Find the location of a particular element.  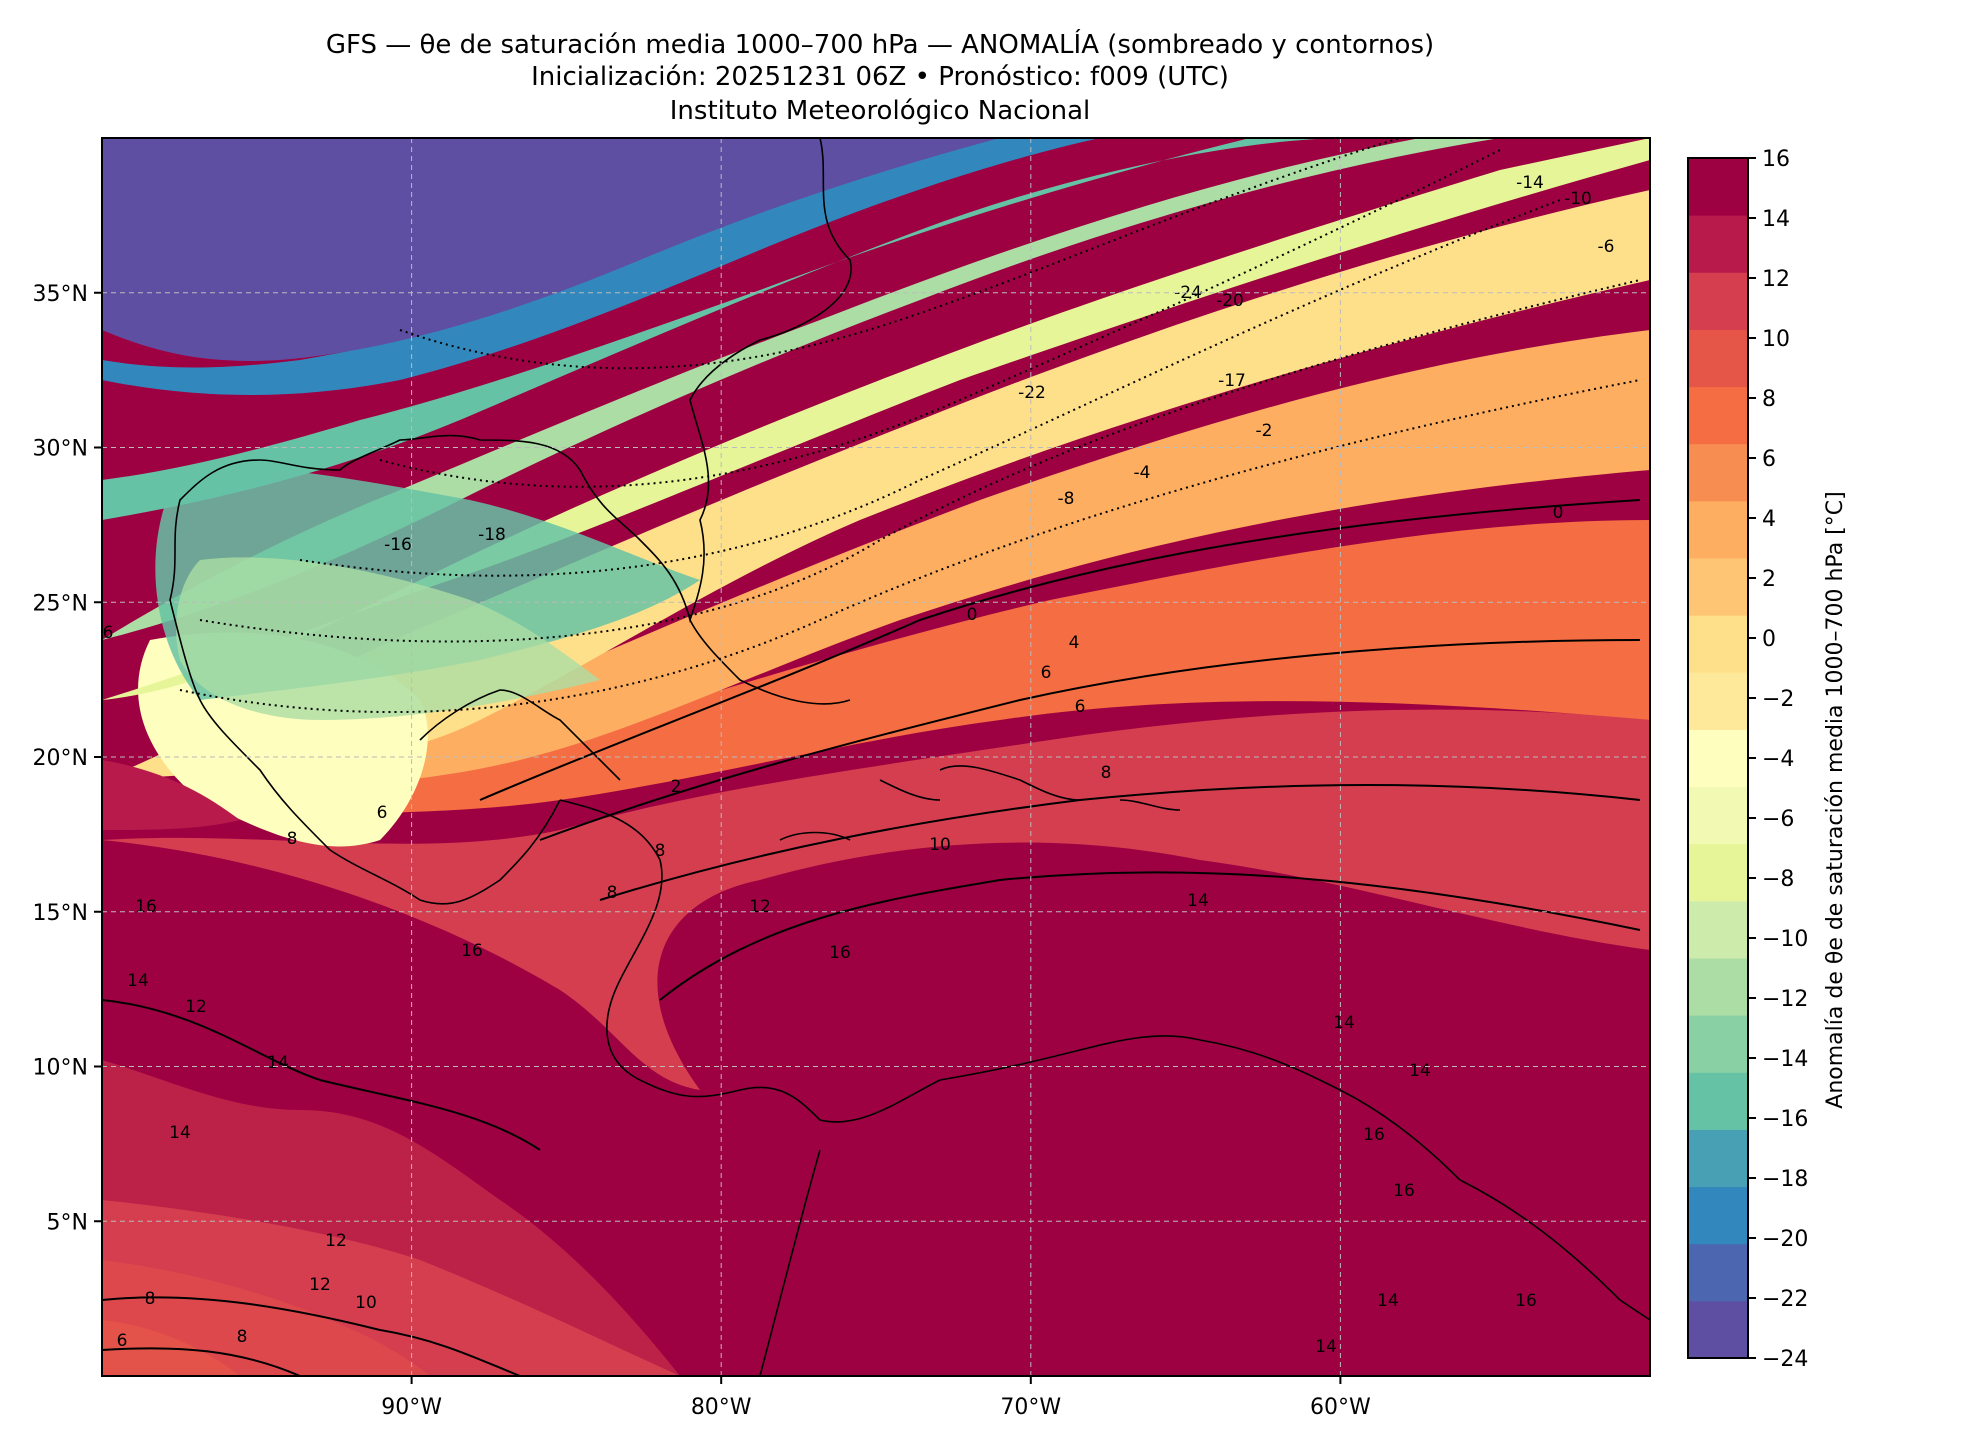

colorbar-tick-label: −2 is located at coordinates (1778, 699).